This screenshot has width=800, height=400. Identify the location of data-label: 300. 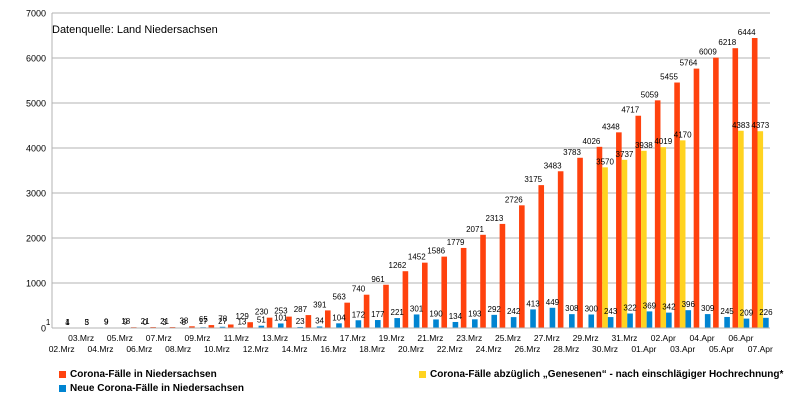
(592, 309).